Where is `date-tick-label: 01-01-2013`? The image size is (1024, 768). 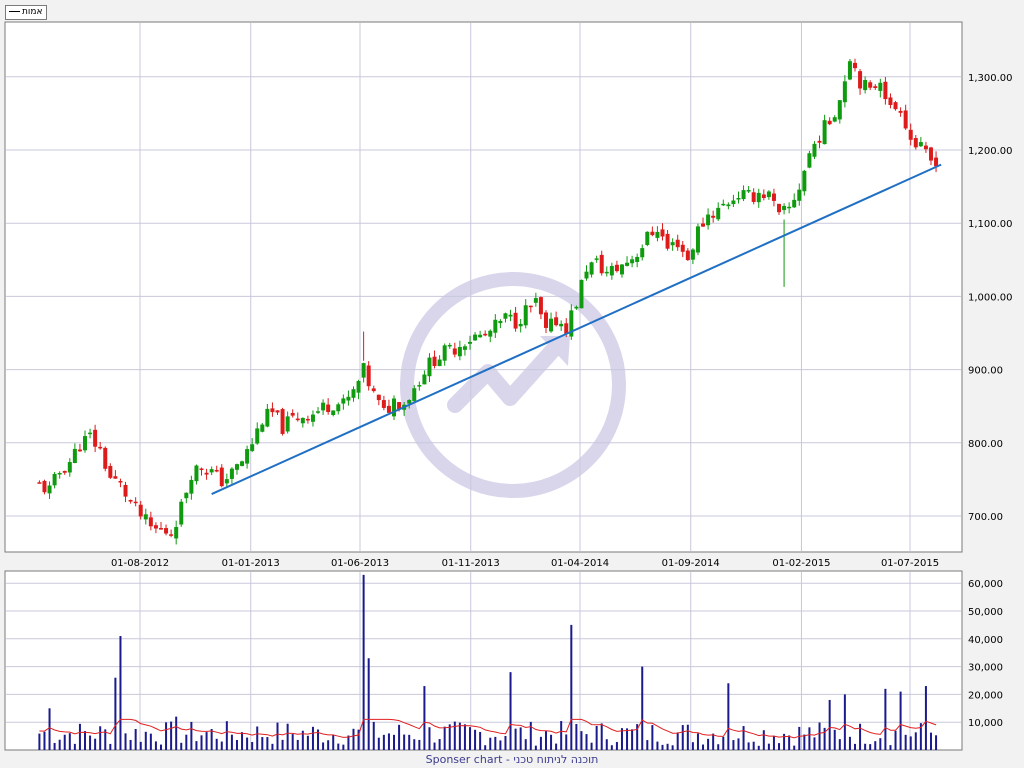 date-tick-label: 01-01-2013 is located at coordinates (251, 563).